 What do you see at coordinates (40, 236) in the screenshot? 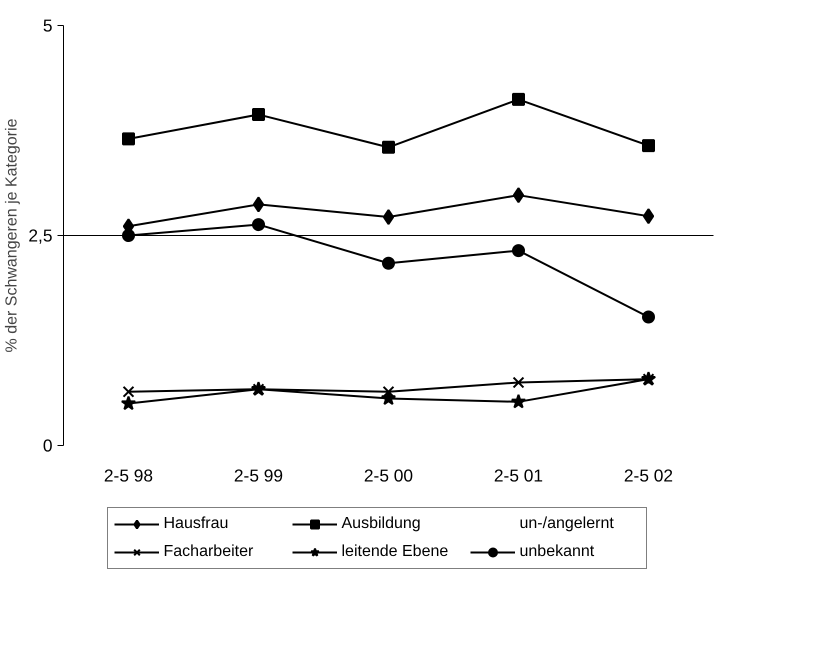
I see `y-tick-label: 2,5` at bounding box center [40, 236].